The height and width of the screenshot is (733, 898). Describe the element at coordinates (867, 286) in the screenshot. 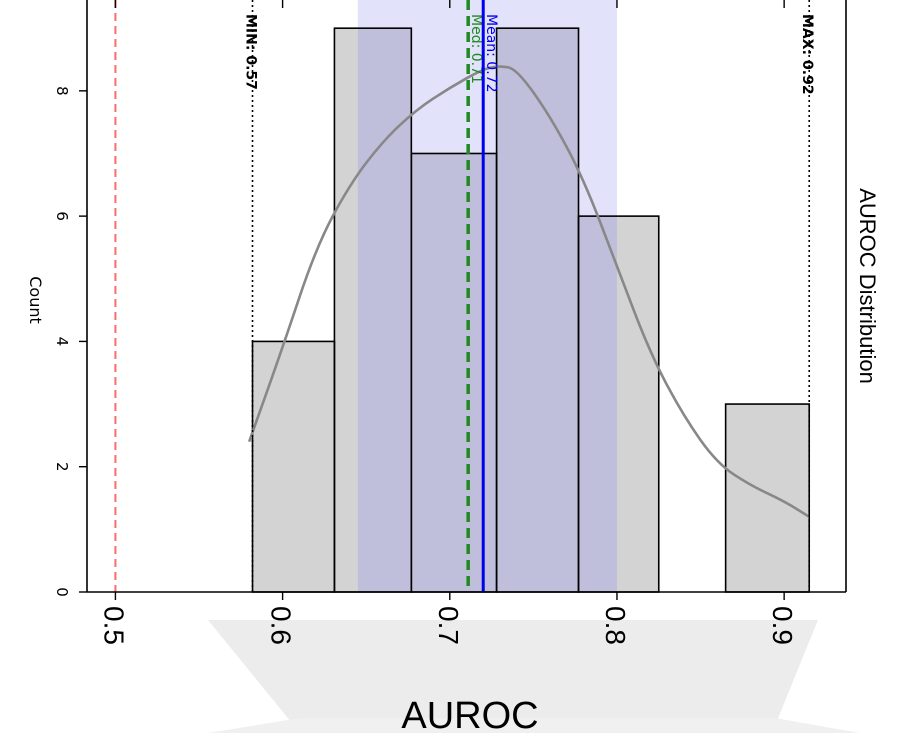

I see `chart-title: AUROC Distribution` at that location.